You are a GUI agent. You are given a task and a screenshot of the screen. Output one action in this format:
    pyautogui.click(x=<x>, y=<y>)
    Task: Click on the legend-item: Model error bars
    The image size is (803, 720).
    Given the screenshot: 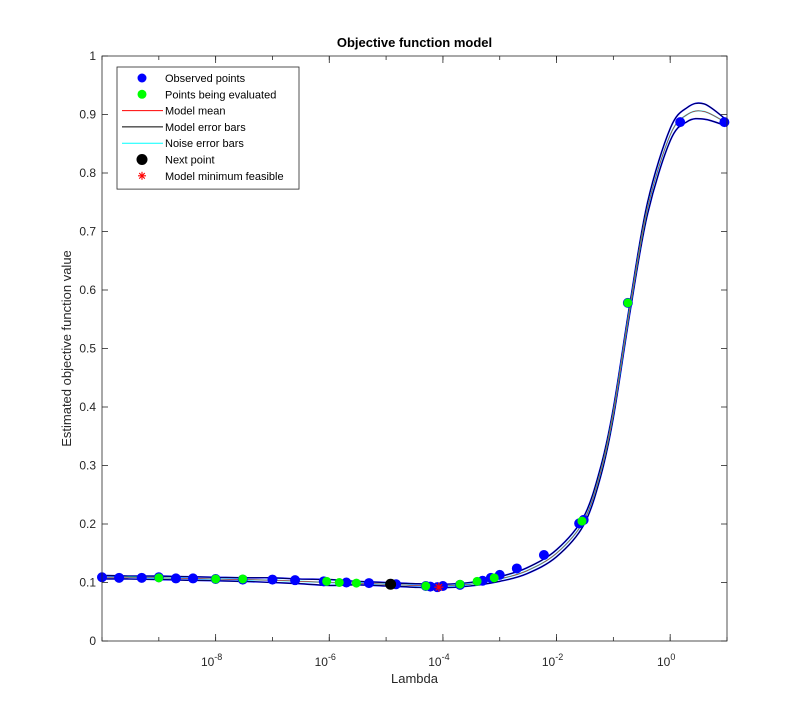 What is the action you would take?
    pyautogui.click(x=184, y=128)
    